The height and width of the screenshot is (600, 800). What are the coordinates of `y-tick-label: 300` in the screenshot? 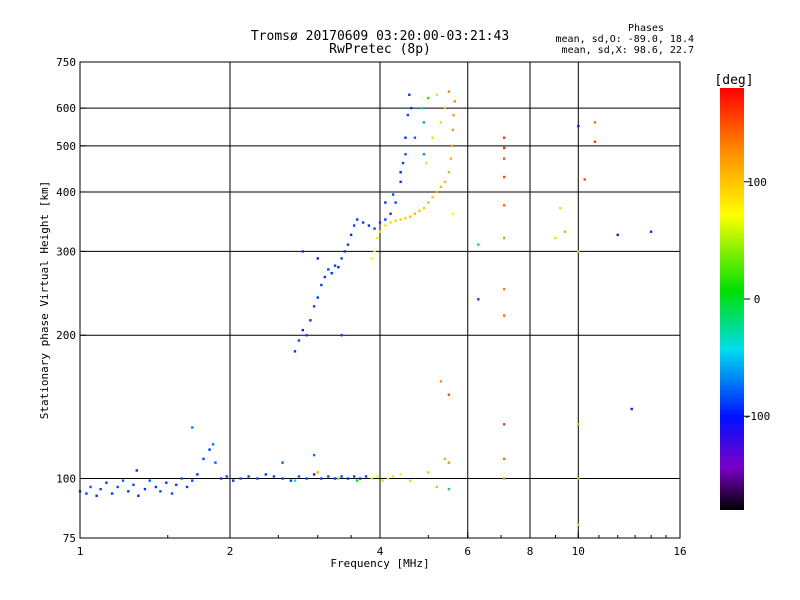 It's located at (66, 251).